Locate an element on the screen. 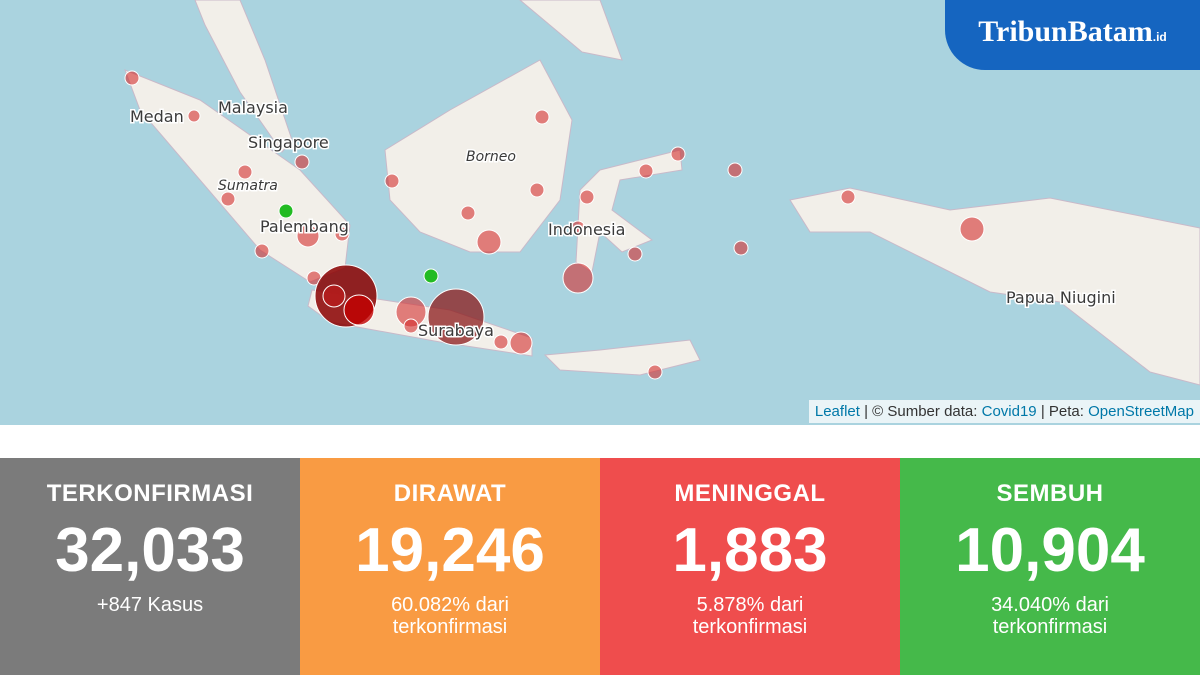  leaflet-link: Leaflet is located at coordinates (837, 411).